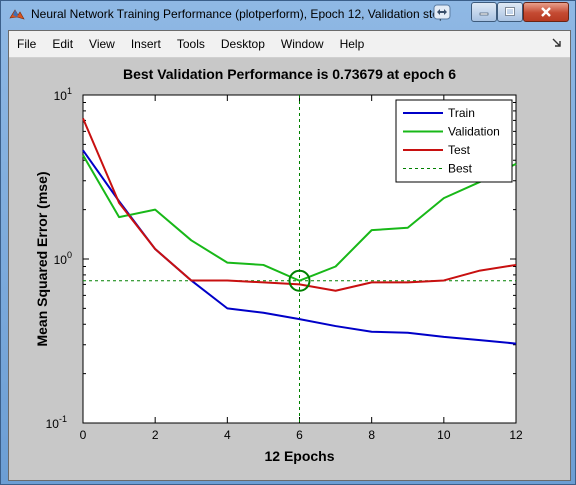  What do you see at coordinates (145, 44) in the screenshot?
I see `menu-insert: Insert` at bounding box center [145, 44].